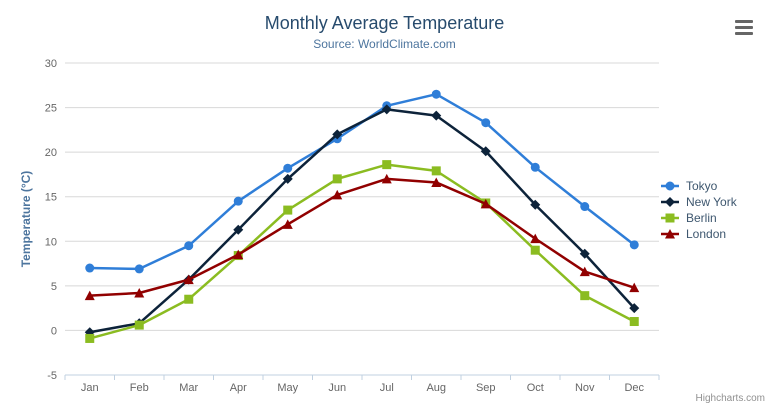 The width and height of the screenshot is (769, 416). I want to click on legend-item-tokyo: Tokyo, so click(699, 186).